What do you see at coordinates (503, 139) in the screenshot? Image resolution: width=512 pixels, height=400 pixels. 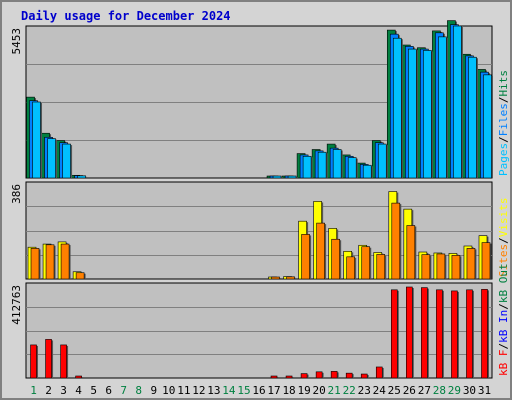 I see `legend-entry-hits-files-pages-1: /` at bounding box center [503, 139].